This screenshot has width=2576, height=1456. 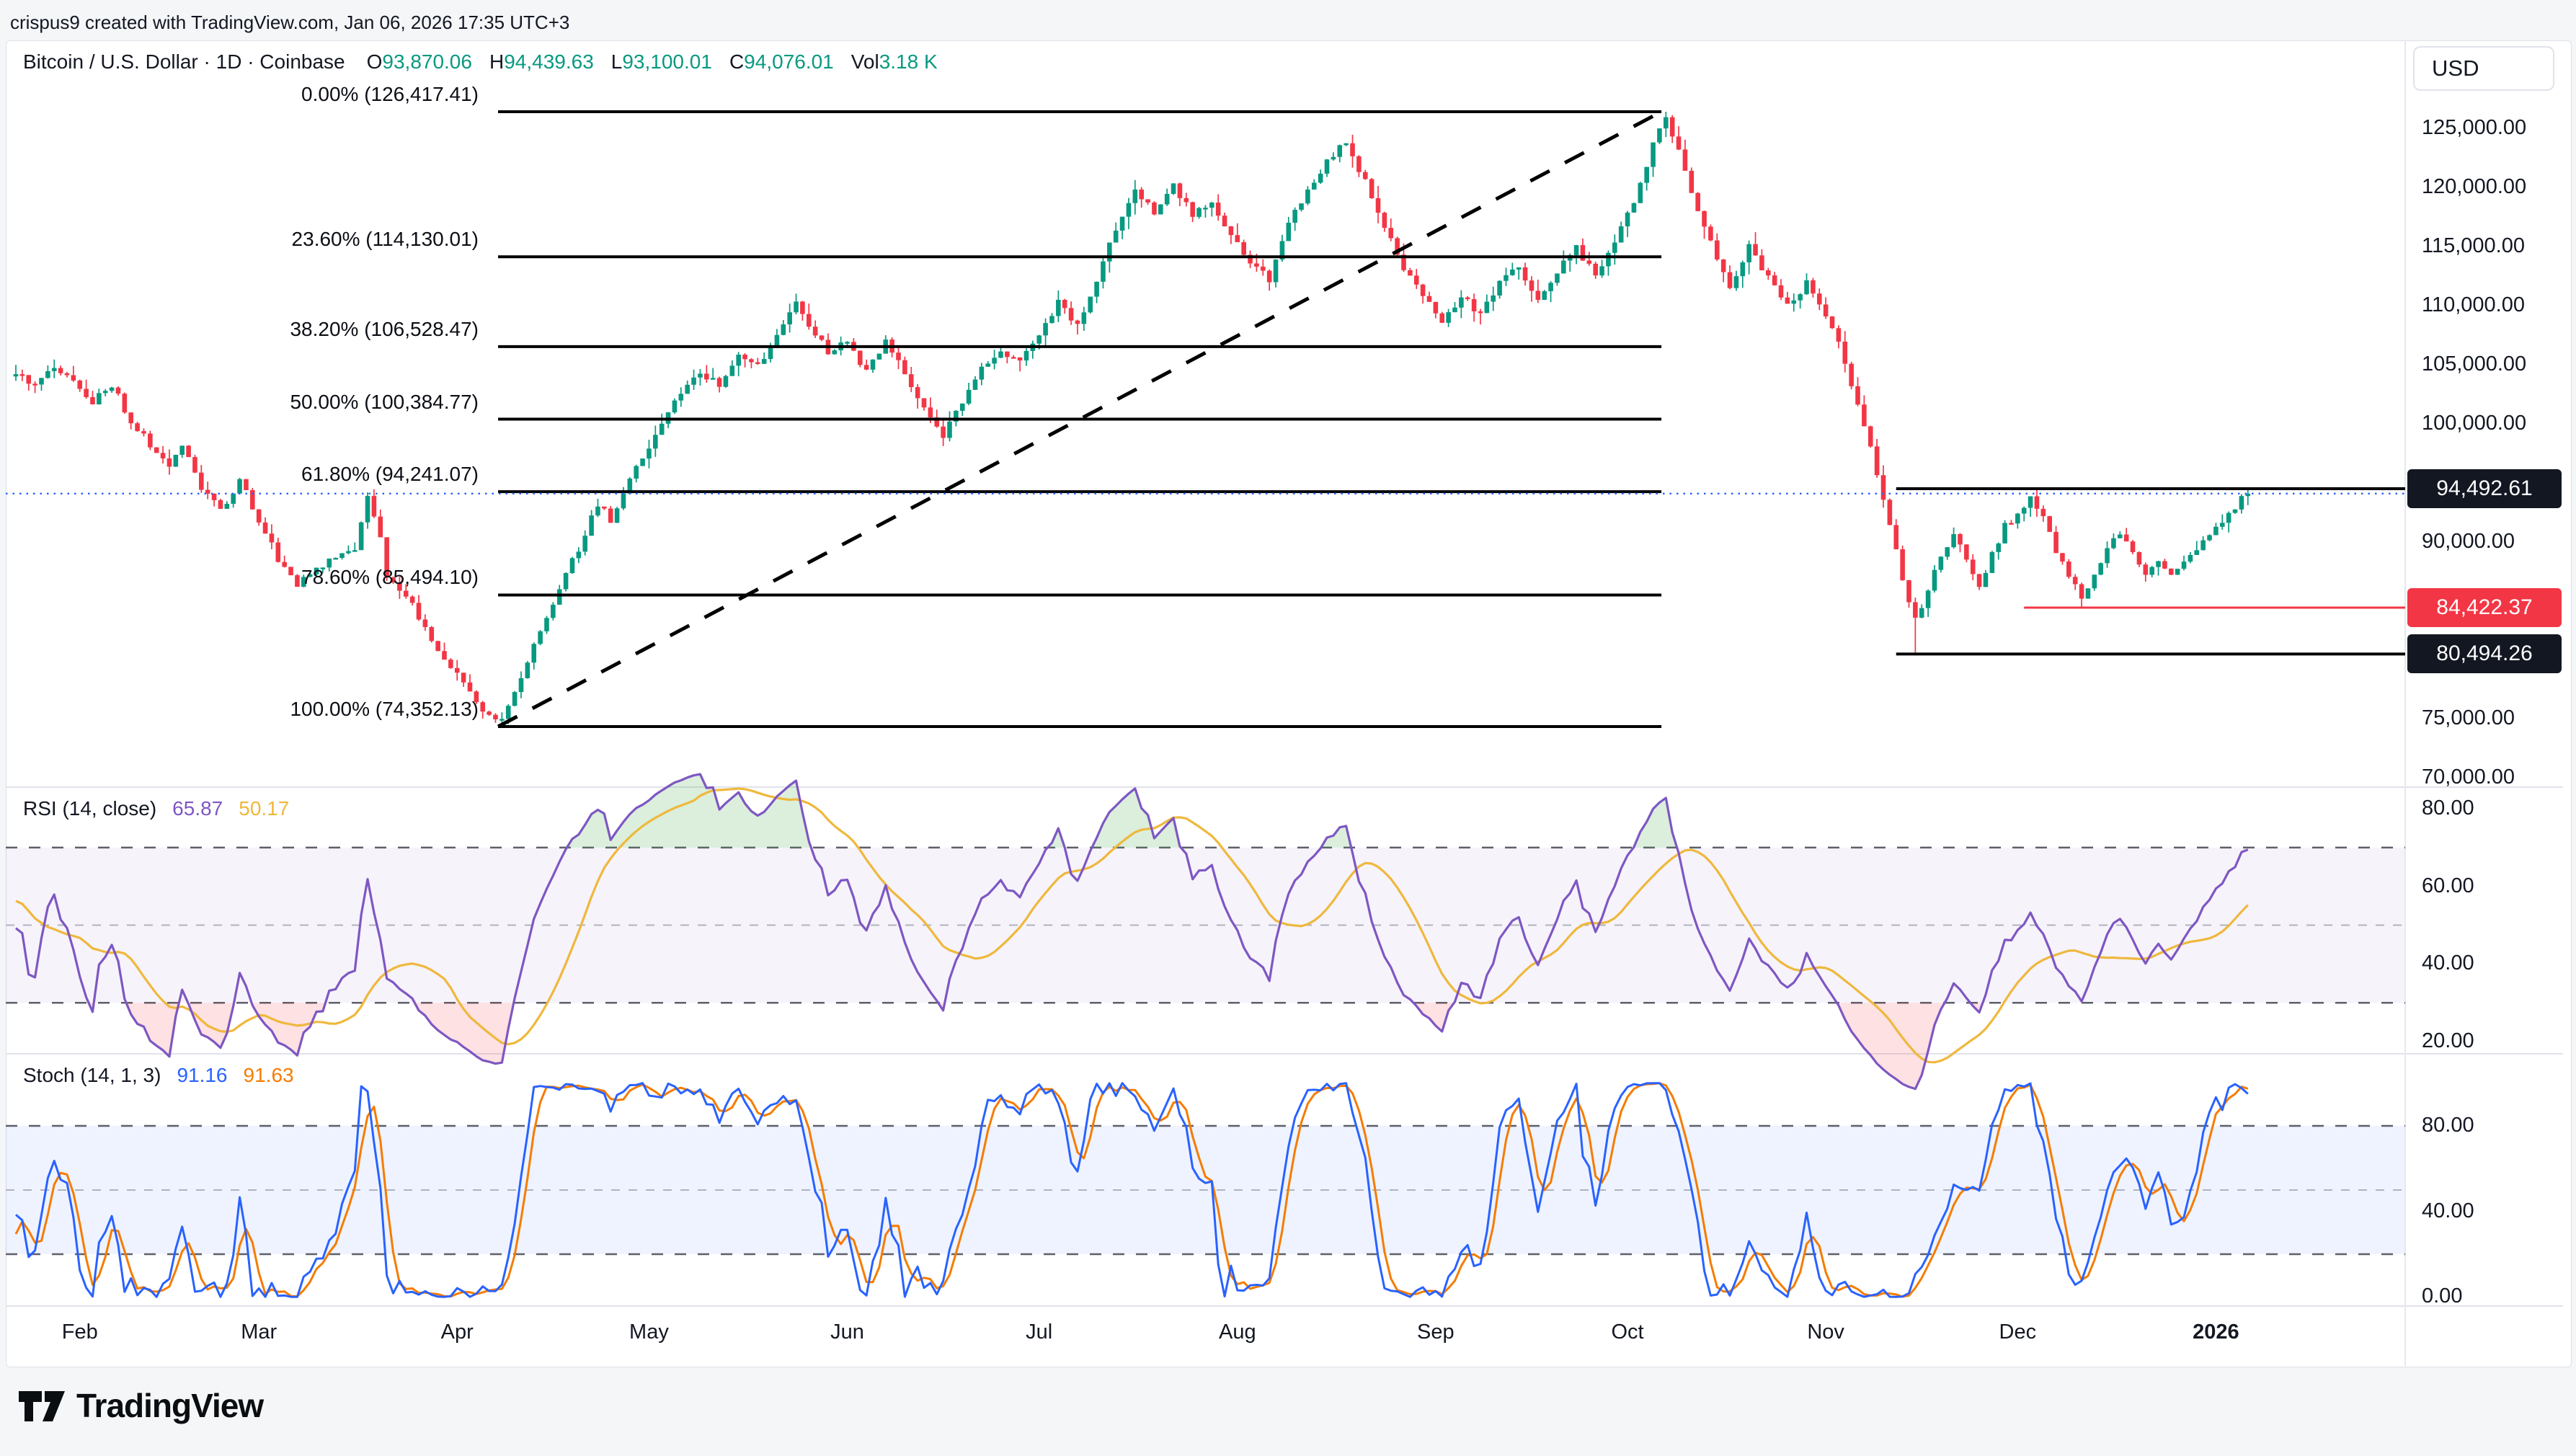 I want to click on ohlc-item: L93,100.01, so click(x=661, y=61).